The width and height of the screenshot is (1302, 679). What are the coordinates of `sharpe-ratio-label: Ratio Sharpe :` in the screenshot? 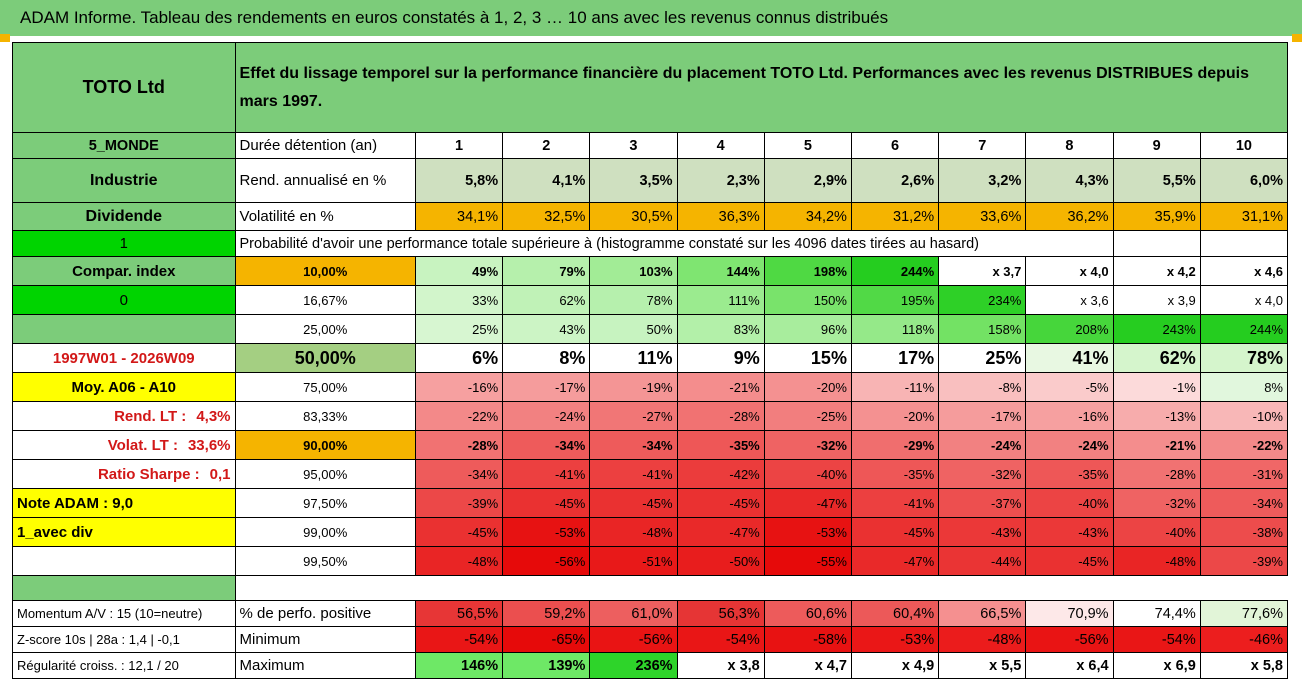 It's located at (148, 474).